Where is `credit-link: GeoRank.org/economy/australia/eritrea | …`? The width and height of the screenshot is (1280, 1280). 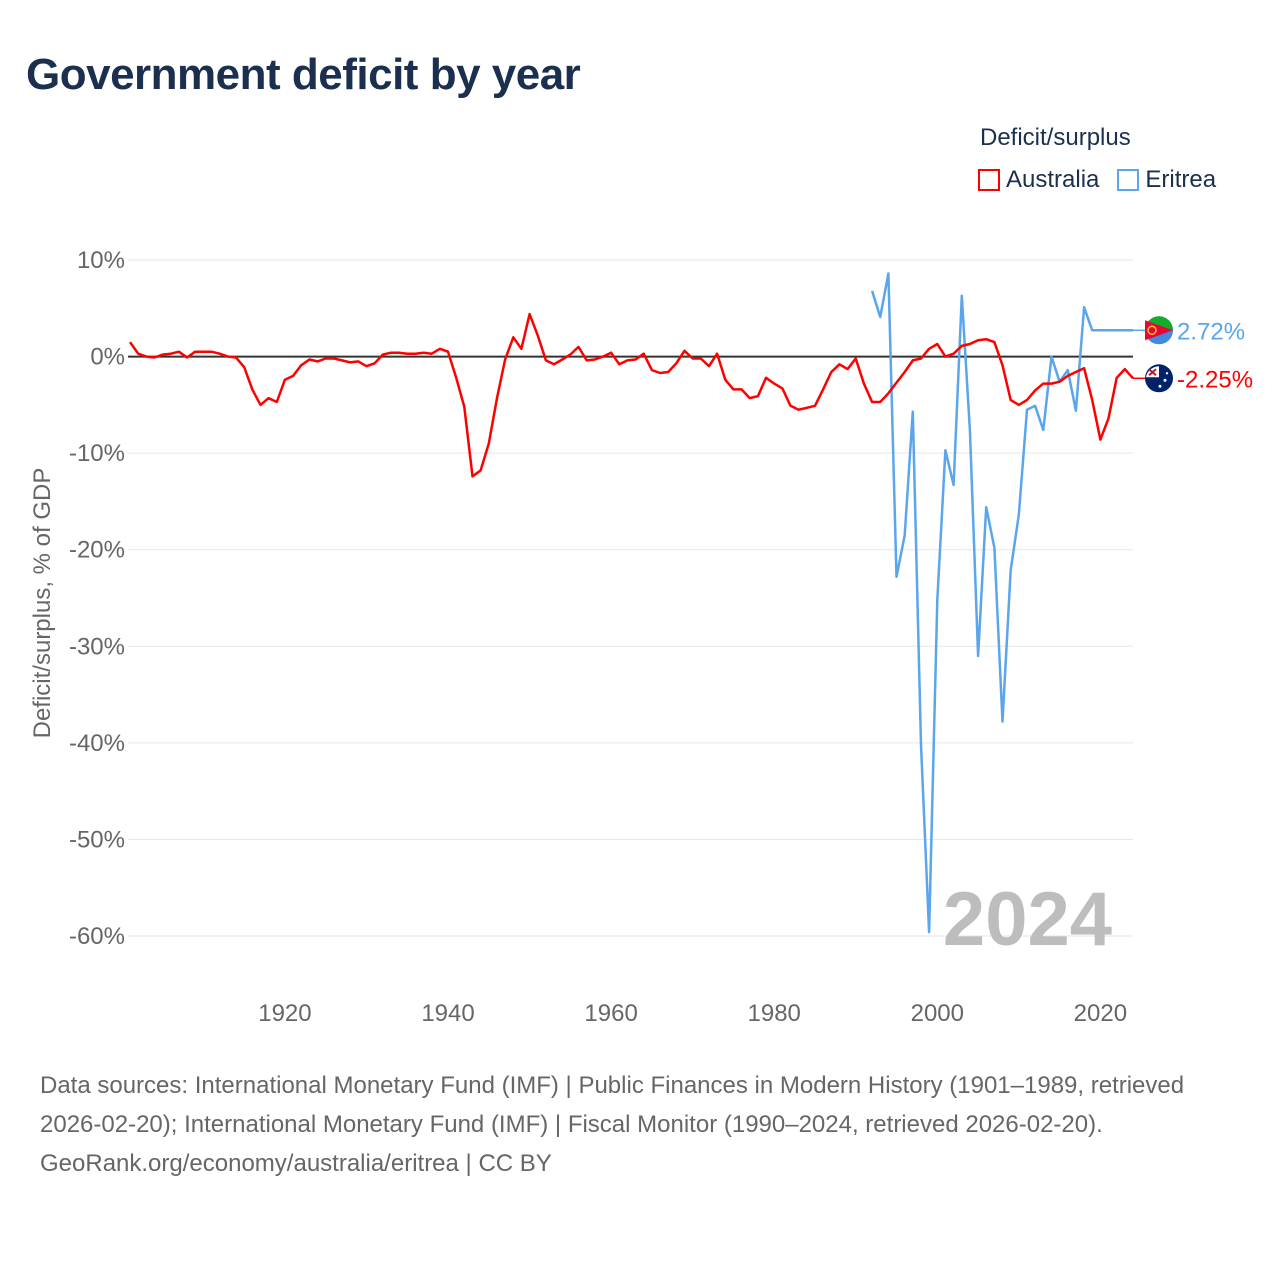
credit-link: GeoRank.org/economy/australia/eritrea | … is located at coordinates (296, 1163).